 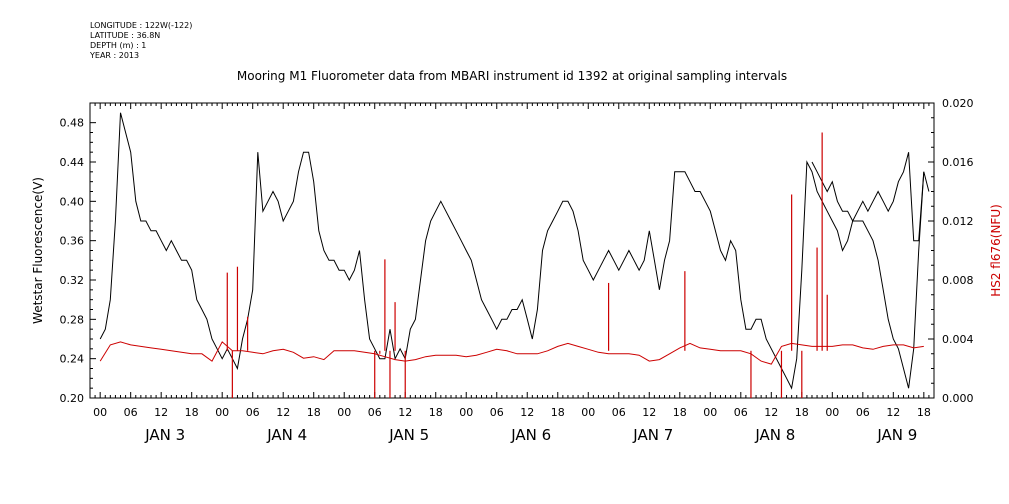 What do you see at coordinates (774, 435) in the screenshot?
I see `x-day-label: JAN 8` at bounding box center [774, 435].